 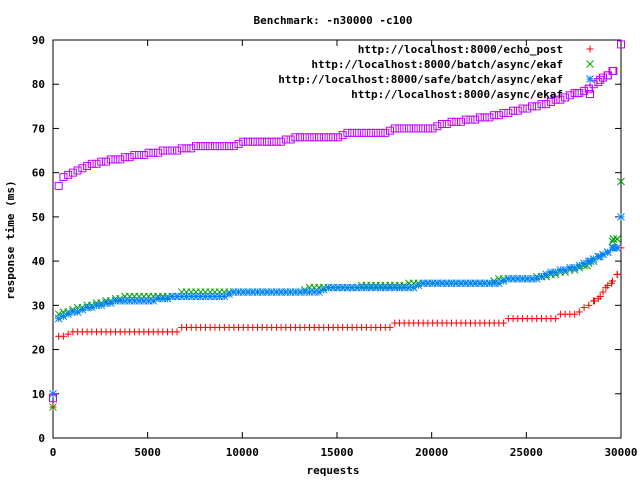 What do you see at coordinates (38, 305) in the screenshot?
I see `y-tick-label: 30` at bounding box center [38, 305].